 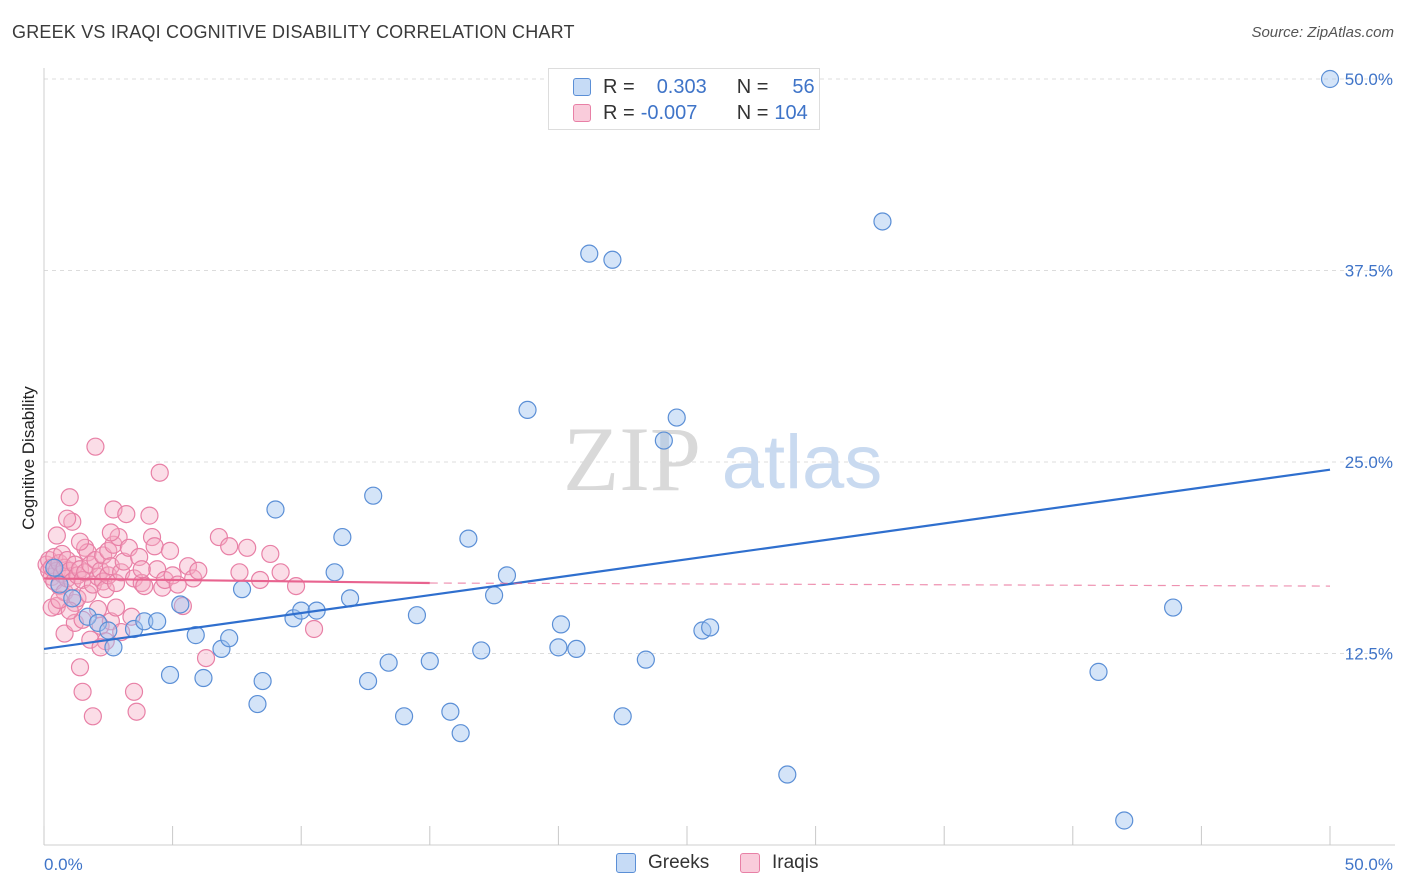 What do you see at coordinates (63, 864) in the screenshot?
I see `x-tick-label: 0.0%` at bounding box center [63, 864].